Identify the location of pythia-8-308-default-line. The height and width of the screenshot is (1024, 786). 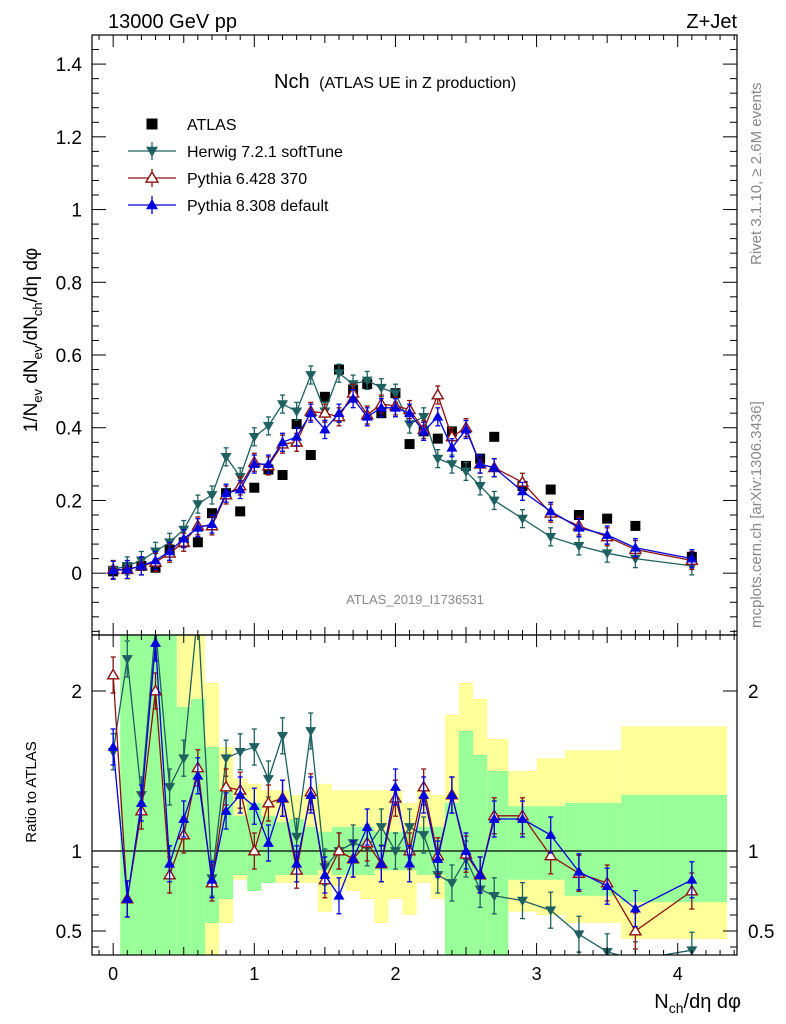
(402, 484).